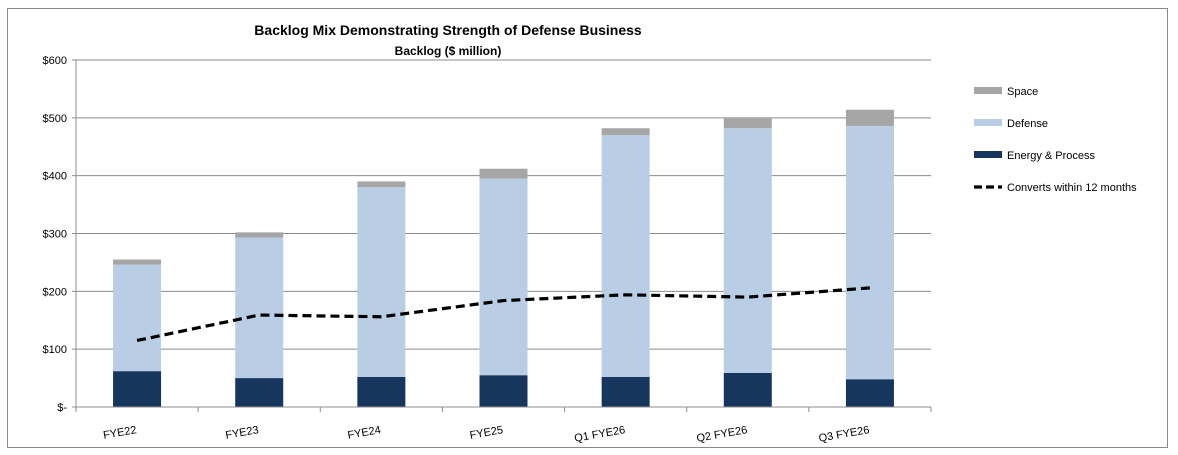 This screenshot has height=455, width=1178. Describe the element at coordinates (55, 292) in the screenshot. I see `y-tick-label: $200` at that location.